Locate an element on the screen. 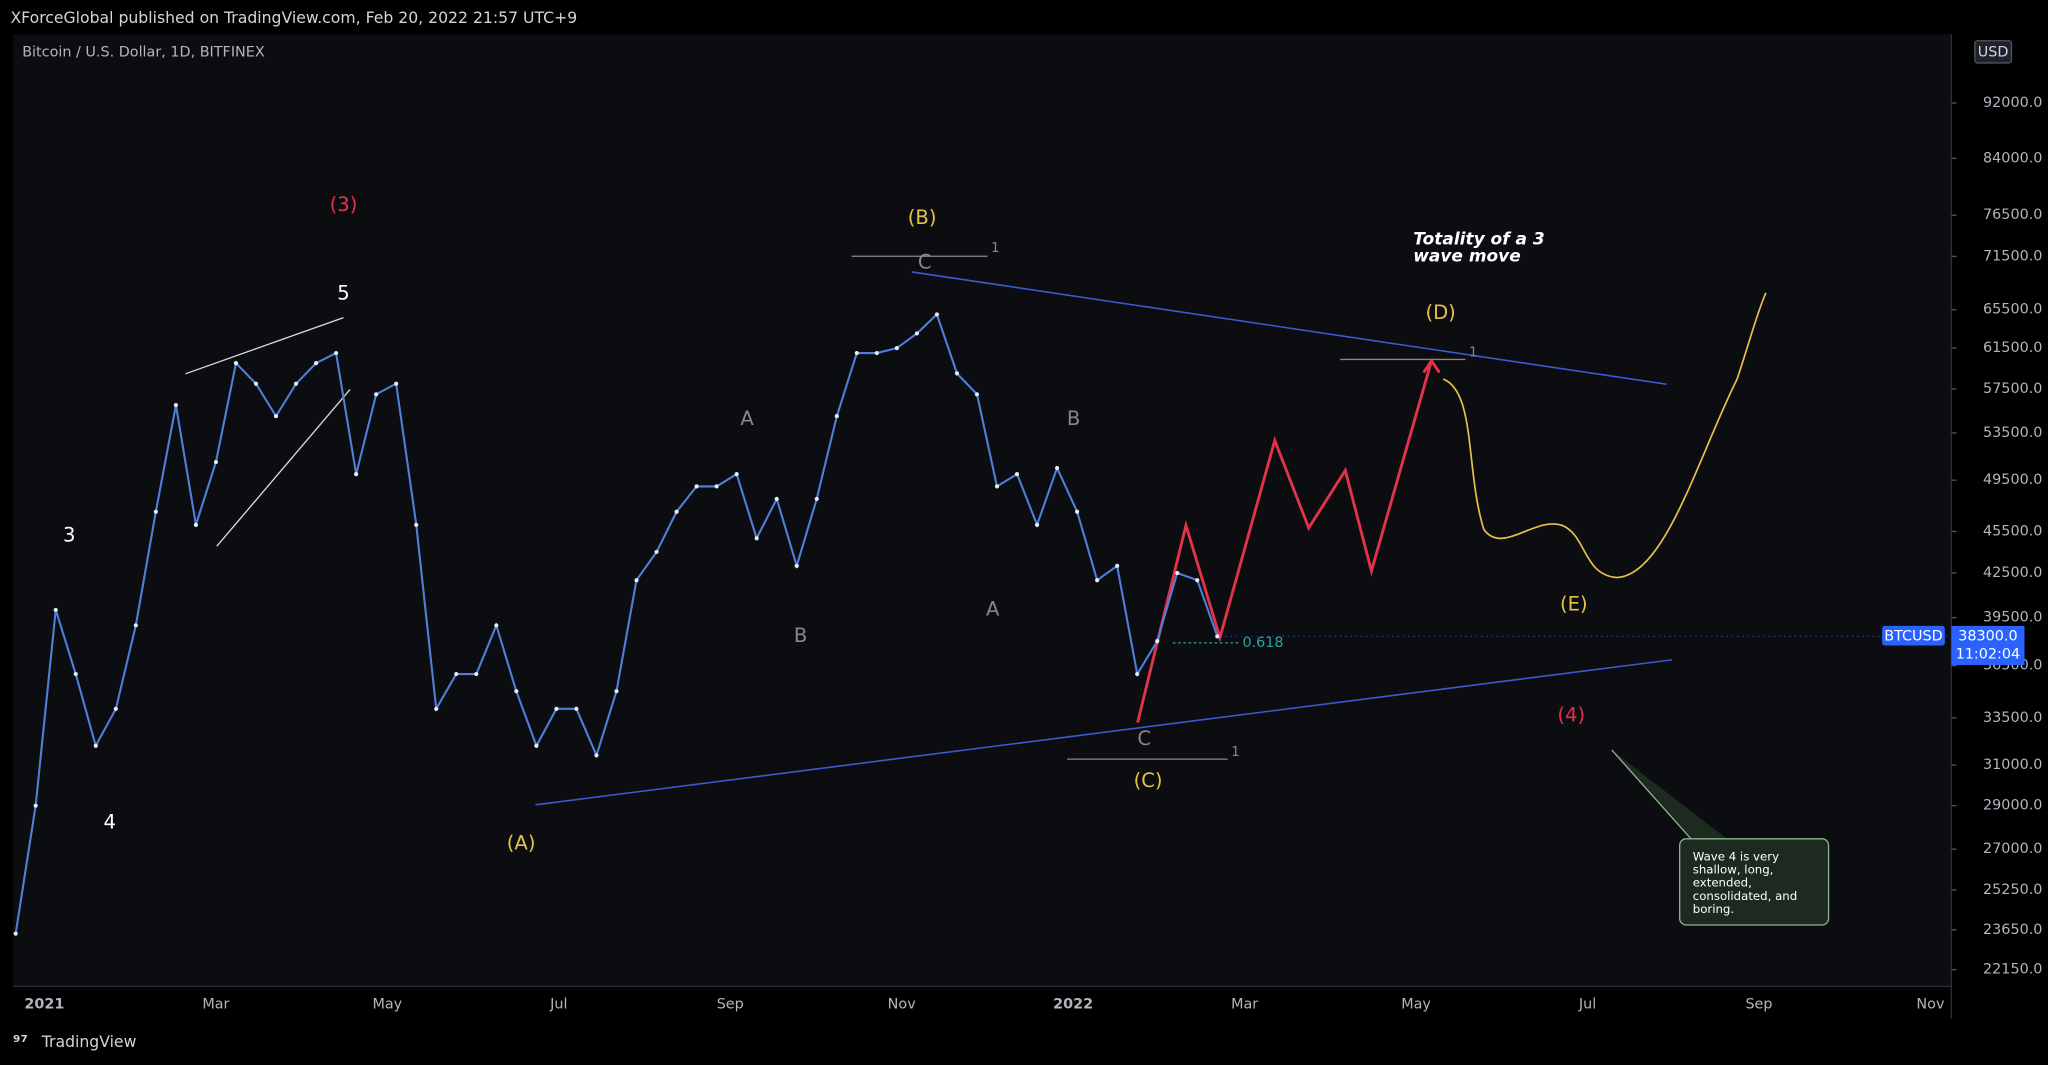 This screenshot has width=2048, height=1065. currency: USD is located at coordinates (1993, 53).